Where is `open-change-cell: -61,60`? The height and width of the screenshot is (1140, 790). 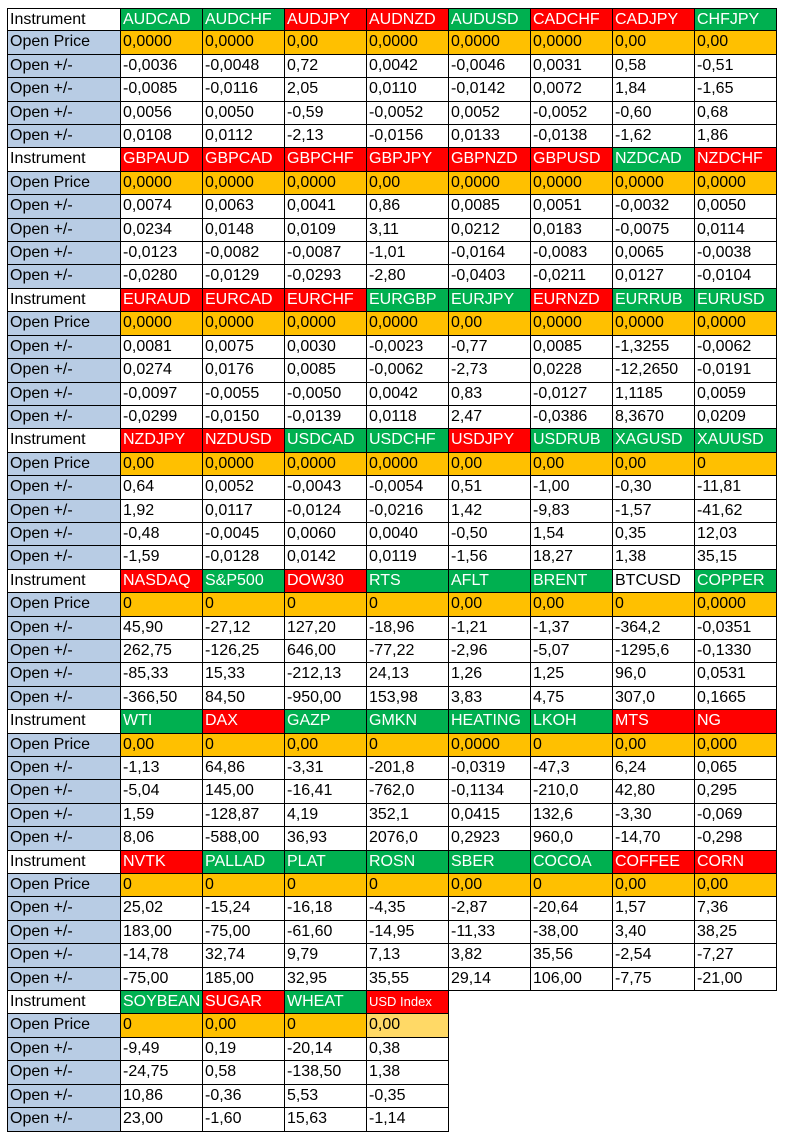 open-change-cell: -61,60 is located at coordinates (326, 932).